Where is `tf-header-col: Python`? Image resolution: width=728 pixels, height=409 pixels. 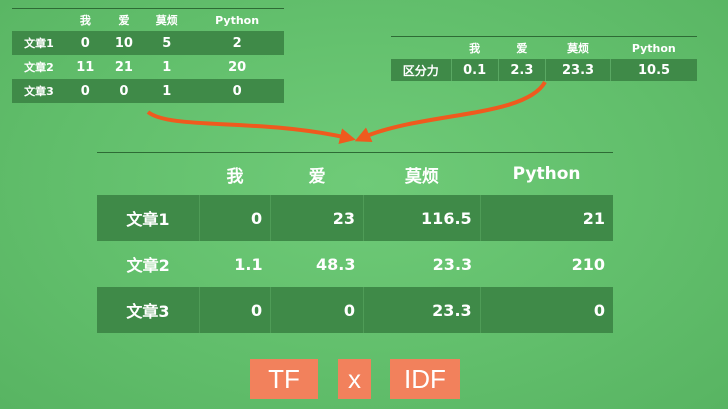
tf-header-col: Python is located at coordinates (237, 20).